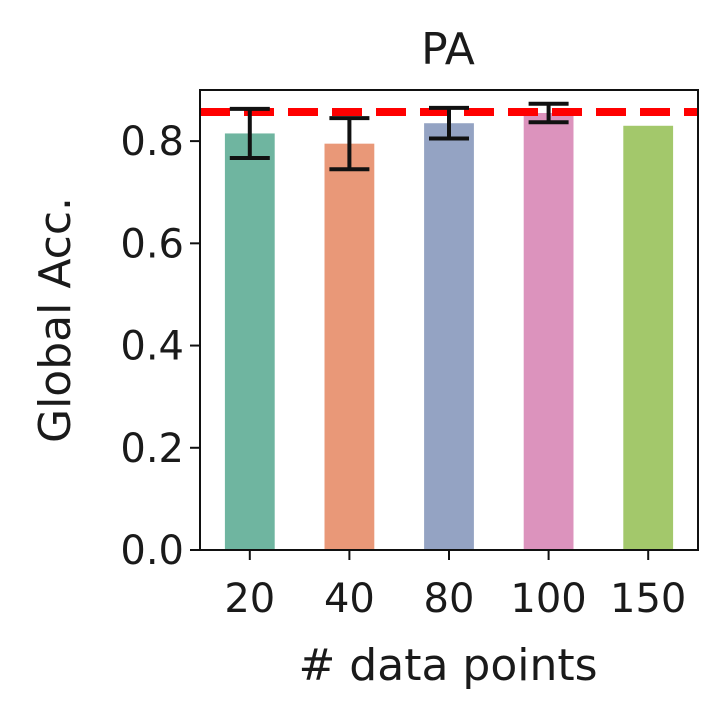 This screenshot has width=718, height=718. What do you see at coordinates (152, 244) in the screenshot?
I see `y-tick-label: 0.6` at bounding box center [152, 244].